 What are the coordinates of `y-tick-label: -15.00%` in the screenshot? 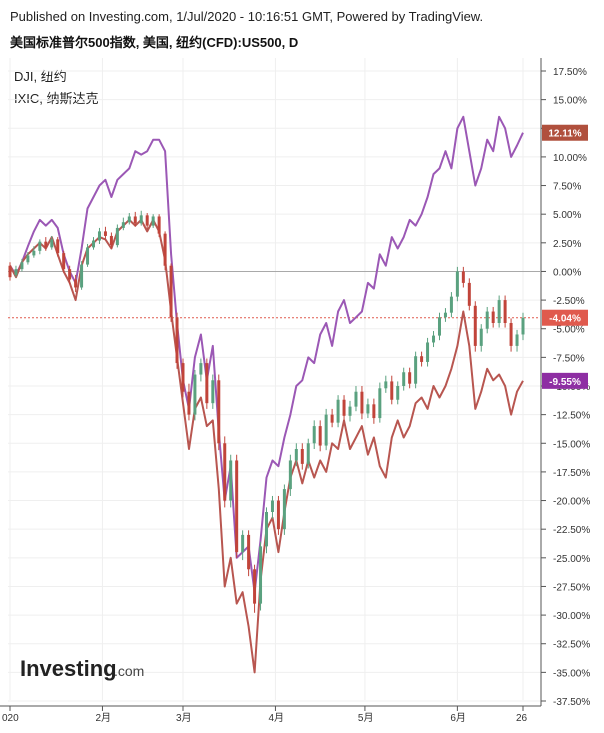 It's located at (571, 444).